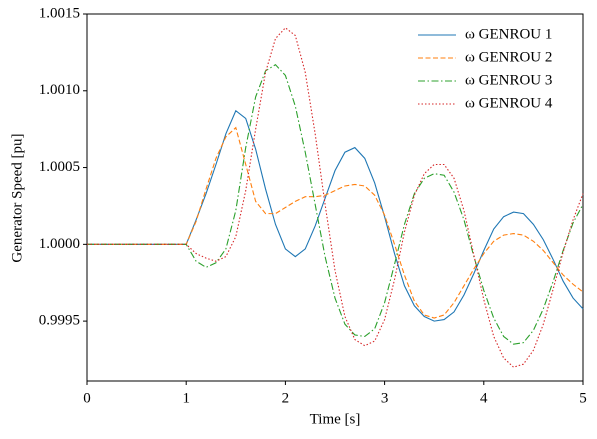  I want to click on y-tick-label: 1.0015, so click(59, 13).